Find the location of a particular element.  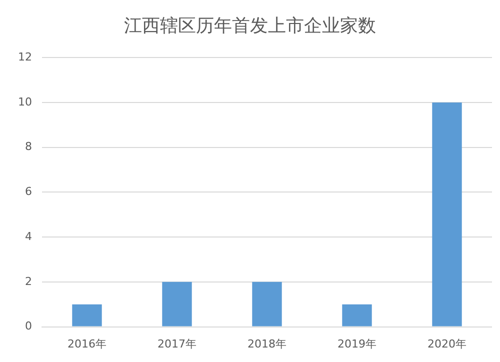

x-tick-label: 2017年 is located at coordinates (177, 343).